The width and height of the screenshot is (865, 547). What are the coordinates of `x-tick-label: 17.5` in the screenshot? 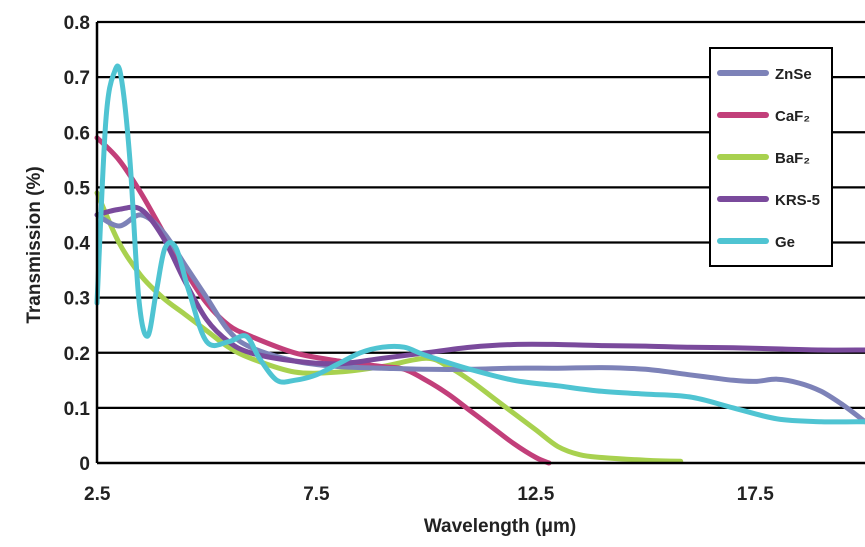 It's located at (755, 494).